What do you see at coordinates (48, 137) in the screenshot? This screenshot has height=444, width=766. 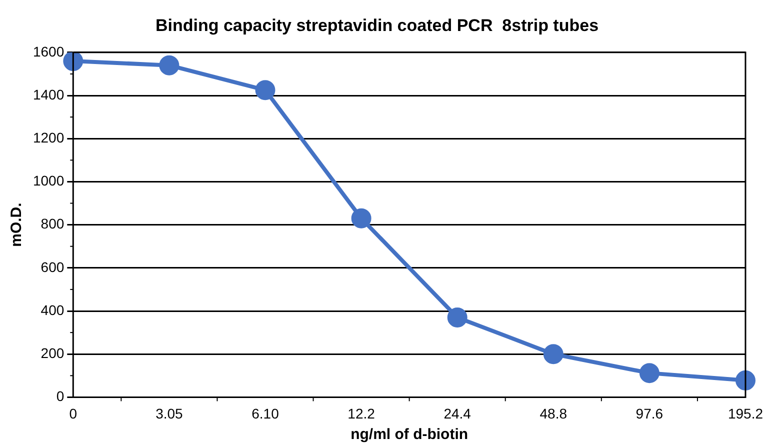 I see `y-tick-label: 1200` at bounding box center [48, 137].